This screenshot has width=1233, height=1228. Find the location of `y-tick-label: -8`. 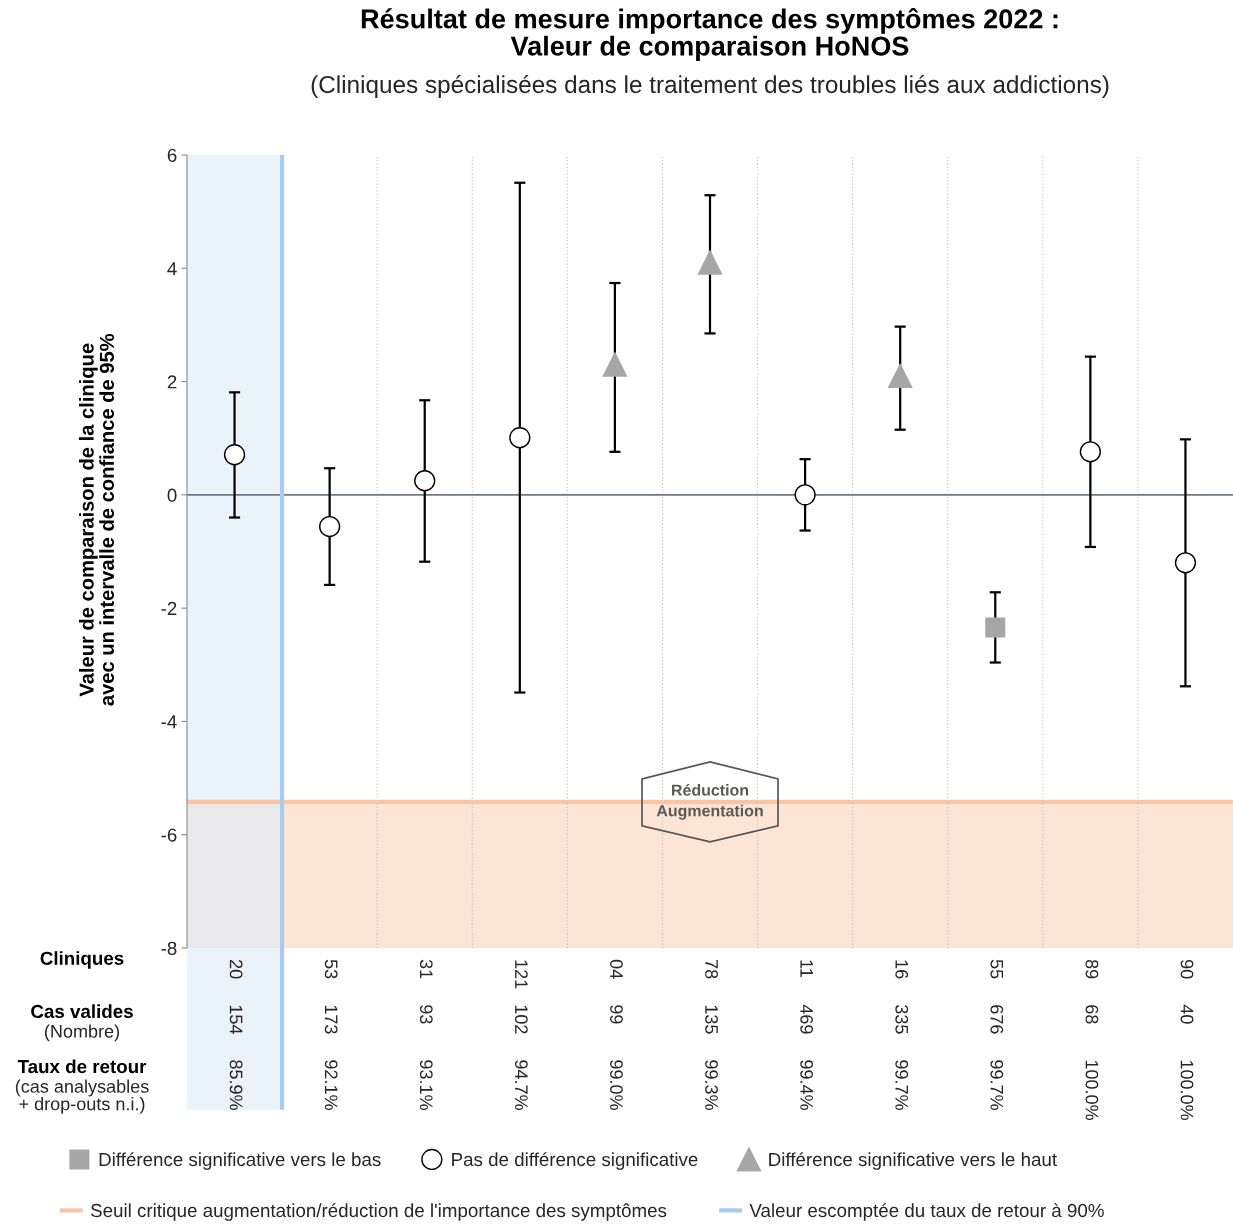

y-tick-label: -8 is located at coordinates (169, 948).